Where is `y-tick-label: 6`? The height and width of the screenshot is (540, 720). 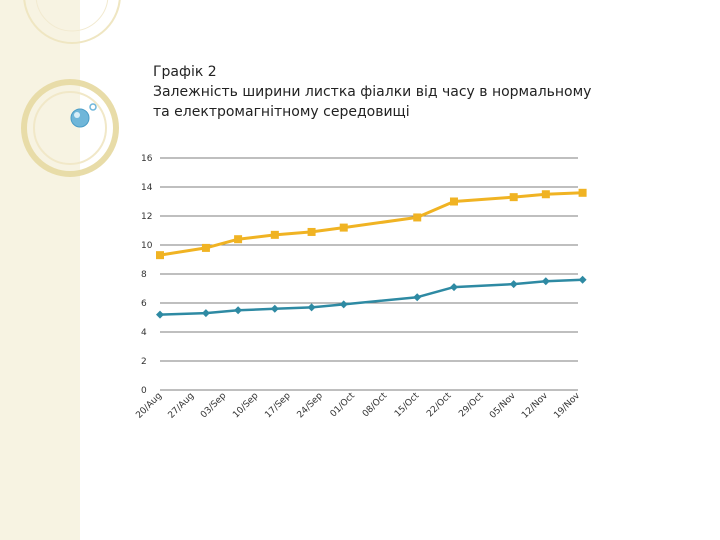
y-tick-label: 6 is located at coordinates (144, 304).